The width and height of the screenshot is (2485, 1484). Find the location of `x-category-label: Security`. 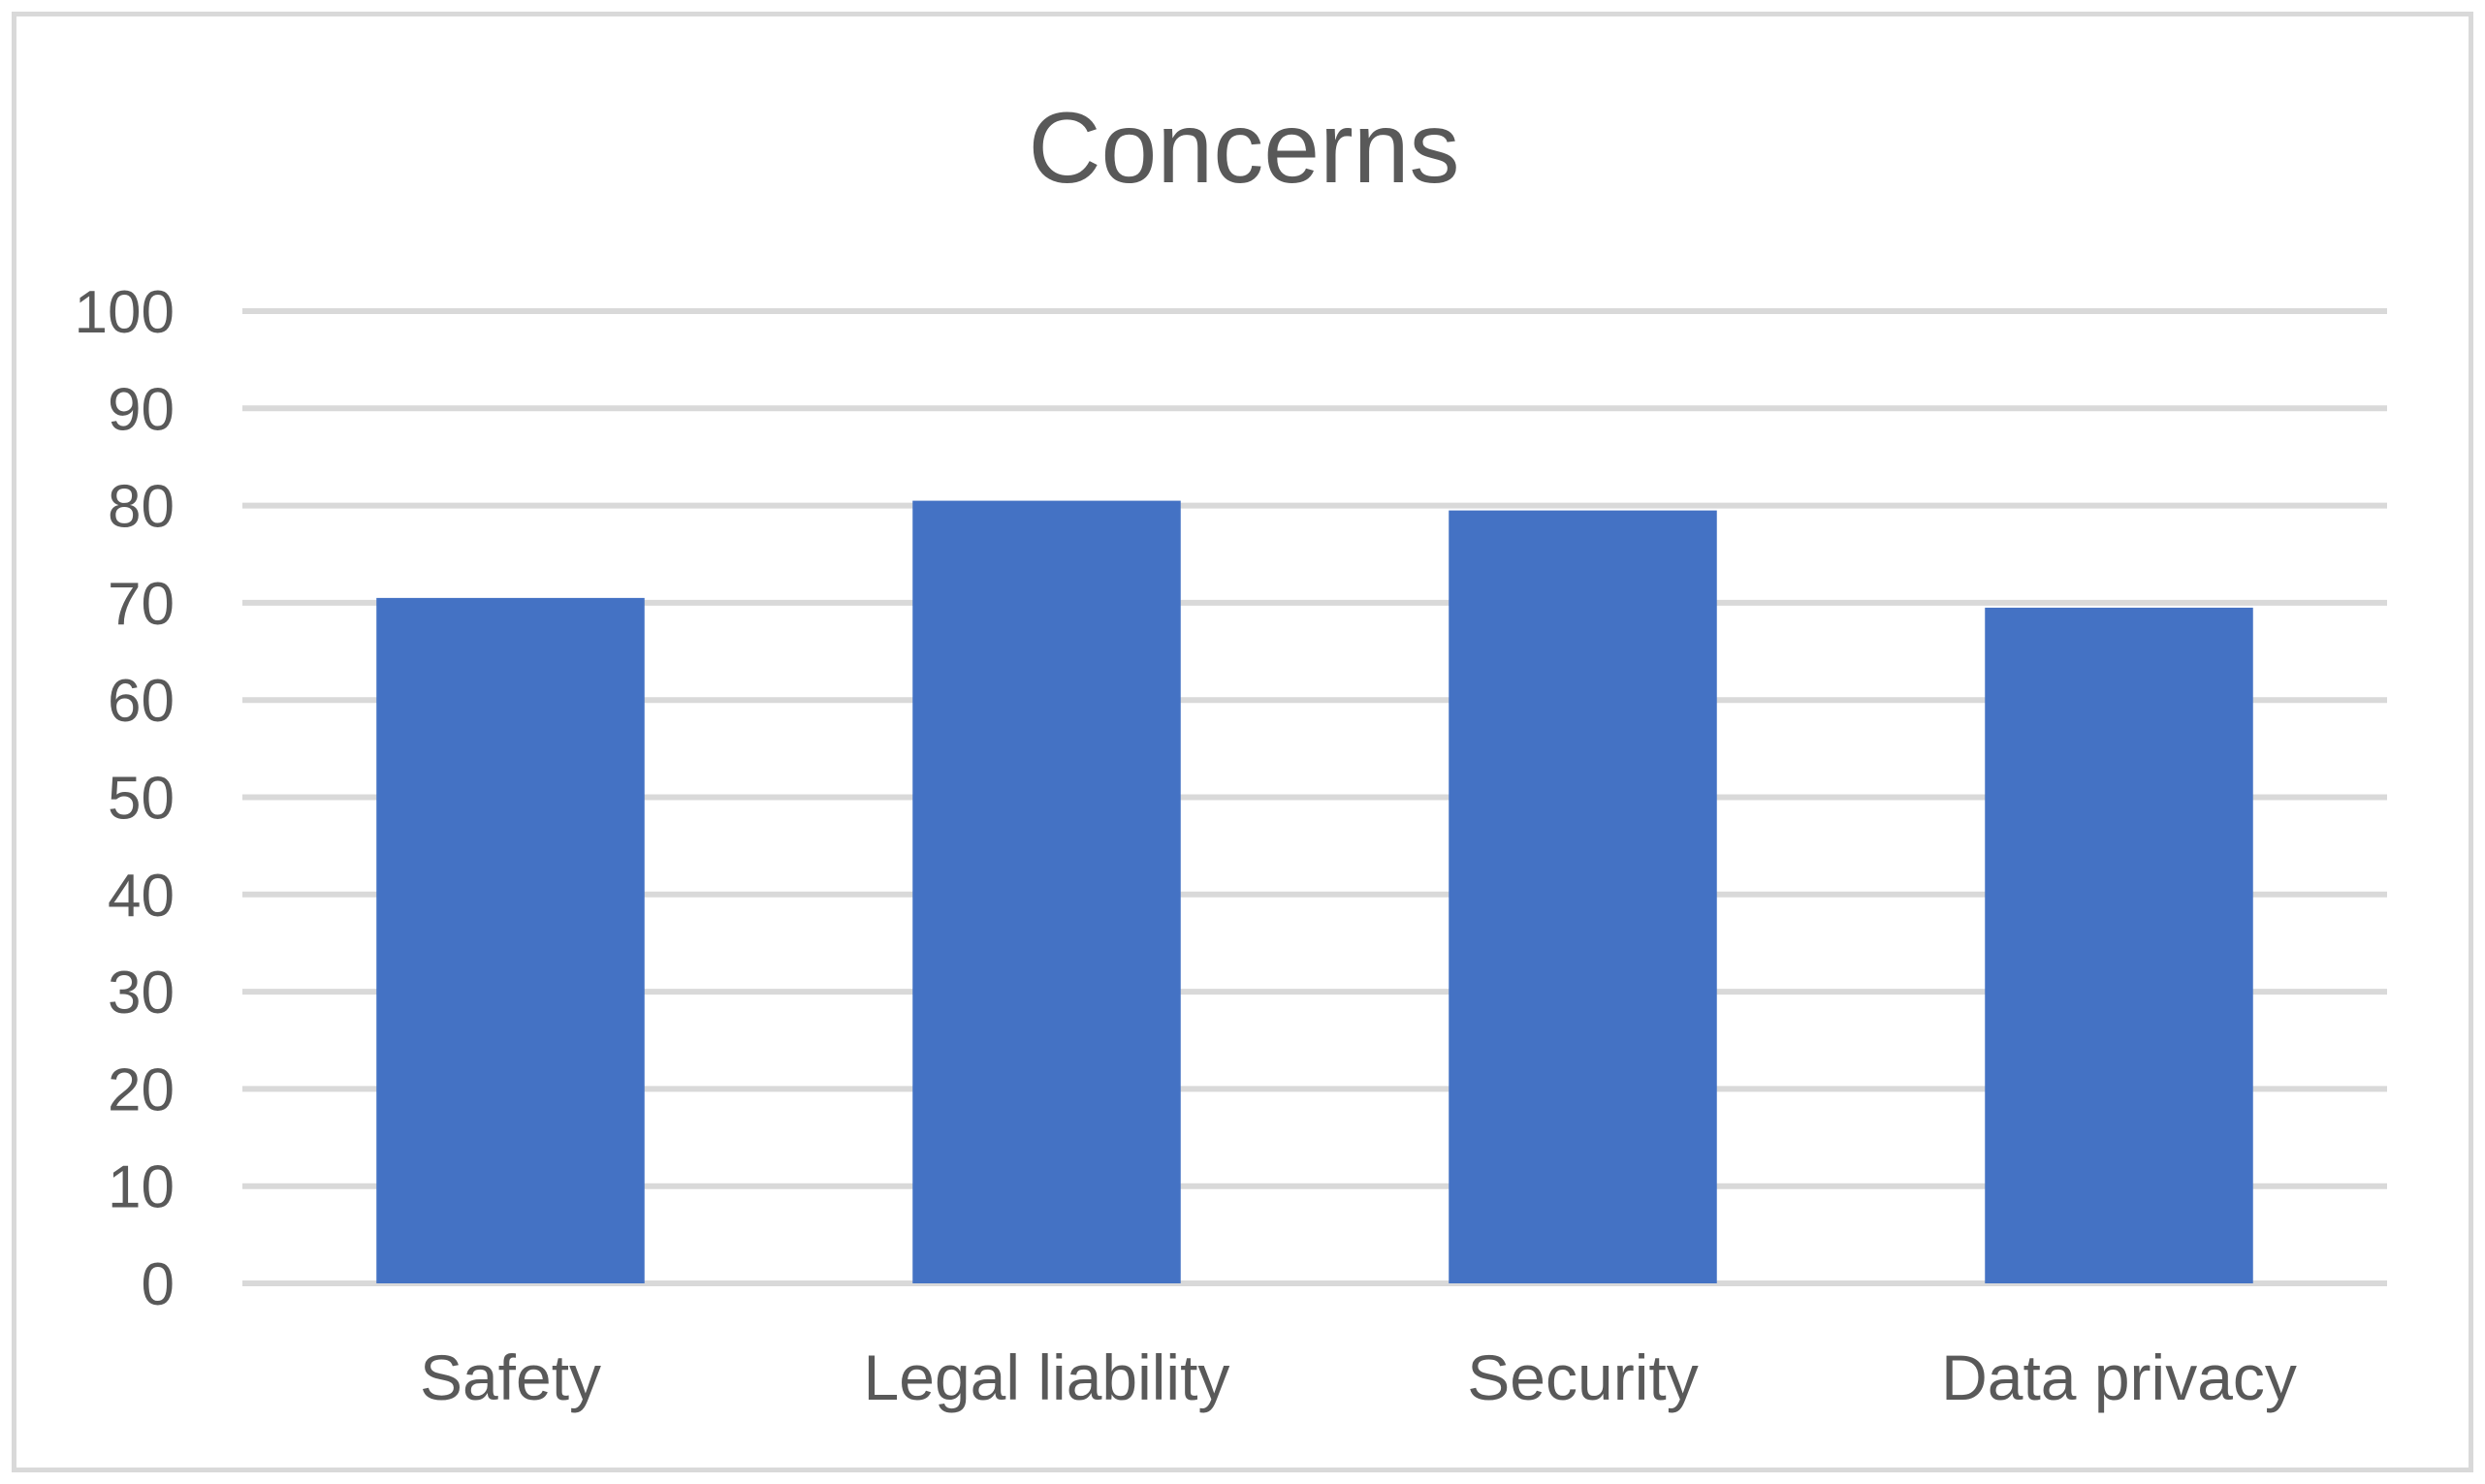

x-category-label: Security is located at coordinates (1582, 1377).